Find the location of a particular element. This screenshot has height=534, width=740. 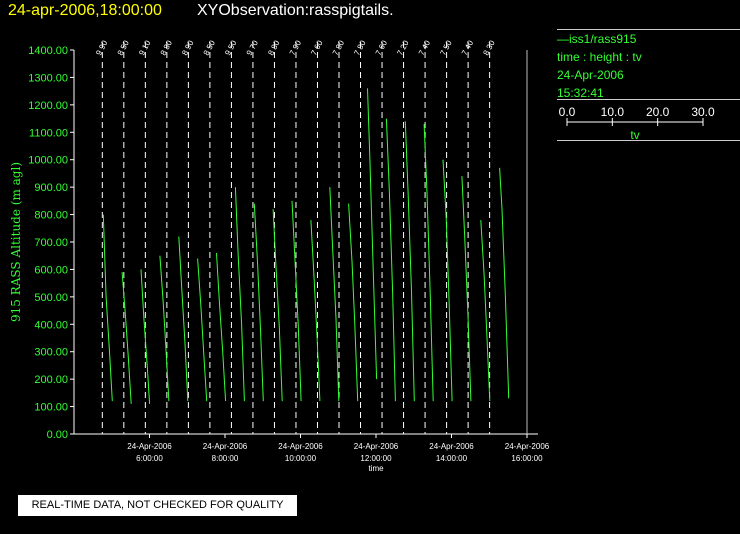

y-tick-label: 100.00 is located at coordinates (51, 408).